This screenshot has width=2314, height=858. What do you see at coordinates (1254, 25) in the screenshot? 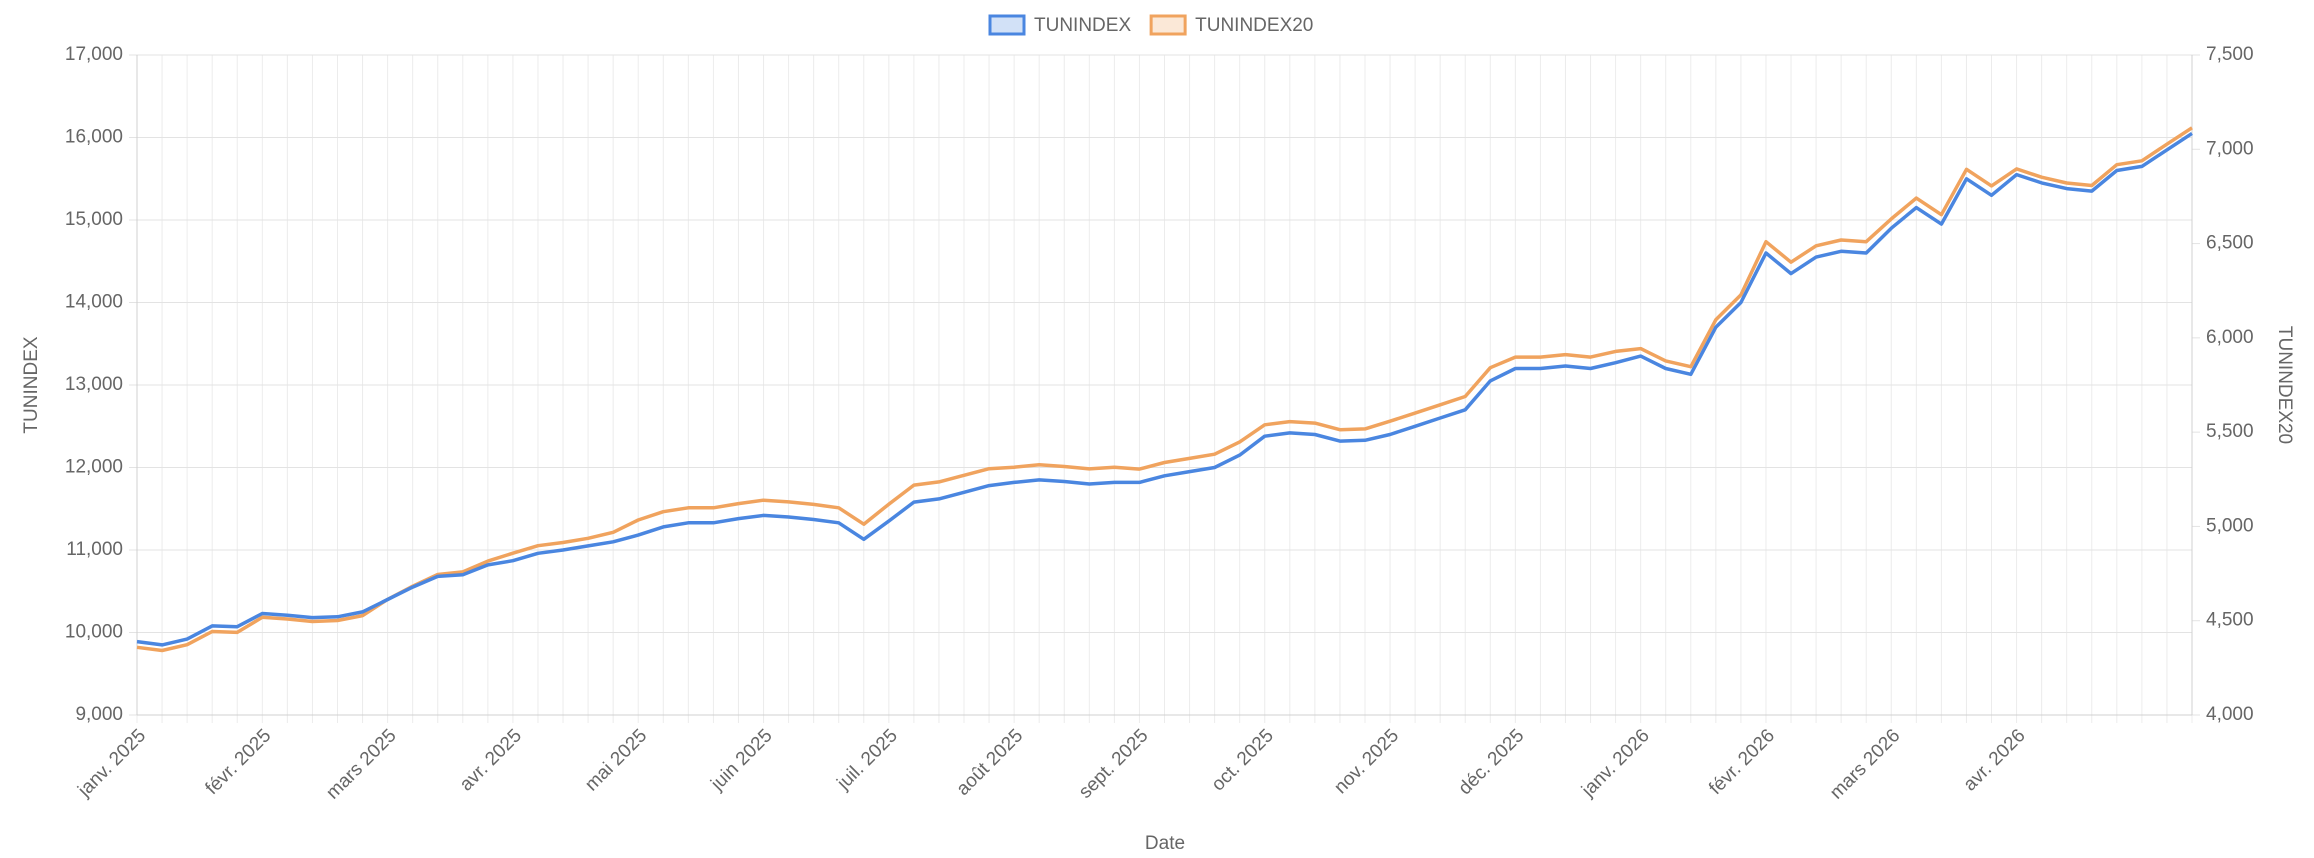
I see `legend-label: TUNINDEX20` at bounding box center [1254, 25].